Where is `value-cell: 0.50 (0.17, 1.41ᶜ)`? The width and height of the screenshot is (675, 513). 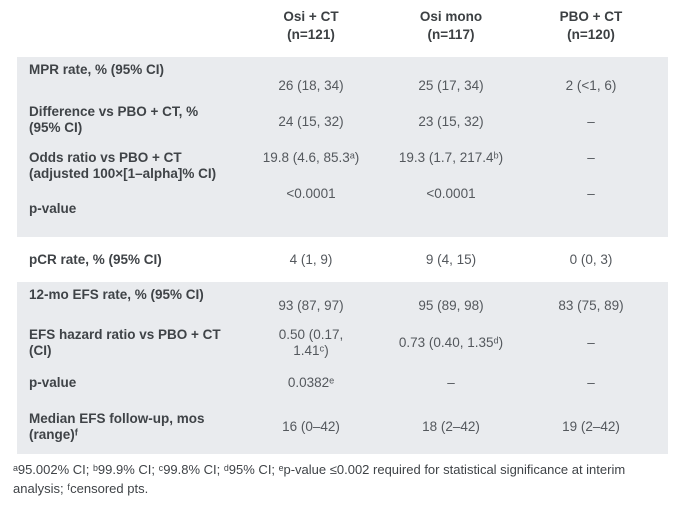 value-cell: 0.50 (0.17, 1.41ᶜ) is located at coordinates (311, 342).